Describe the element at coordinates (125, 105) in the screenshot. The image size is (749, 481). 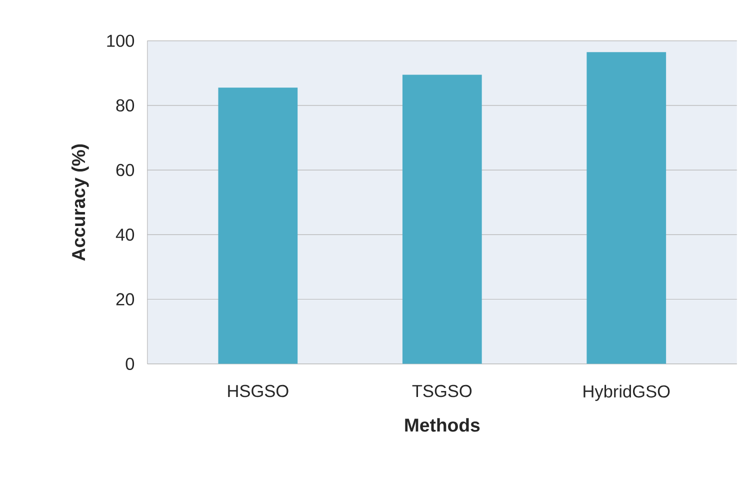
I see `y-tick-label: 80` at that location.